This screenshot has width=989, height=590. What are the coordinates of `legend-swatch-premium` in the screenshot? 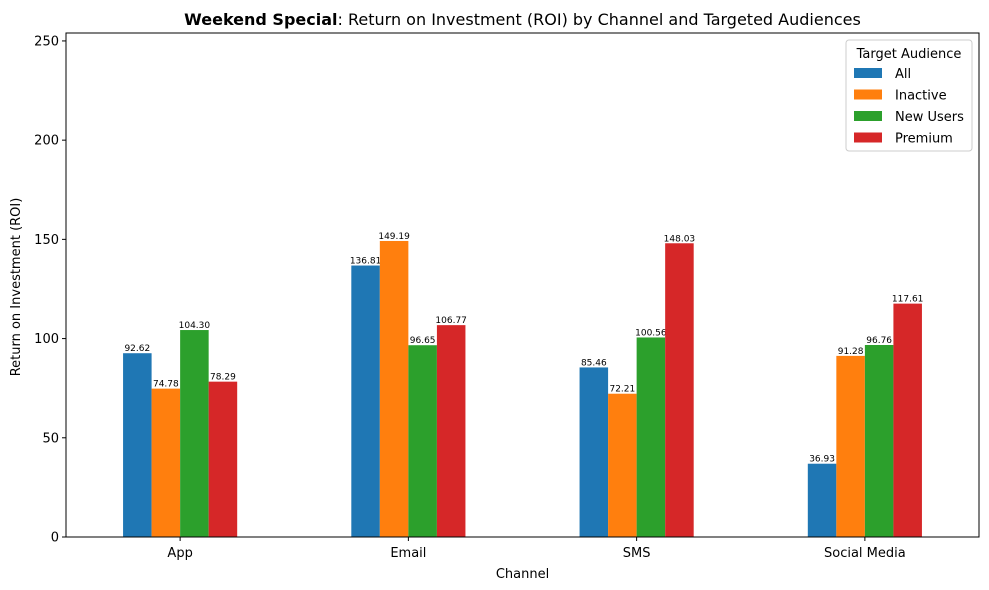 It's located at (868, 137).